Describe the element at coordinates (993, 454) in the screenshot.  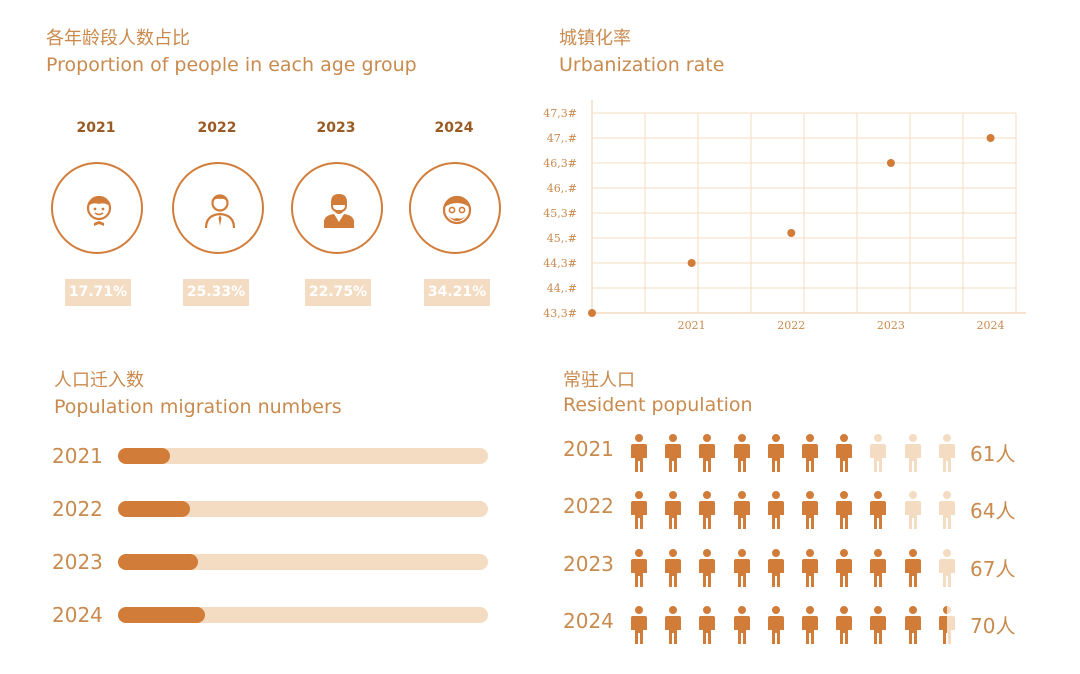
I see `resident-count-label: 61人` at that location.